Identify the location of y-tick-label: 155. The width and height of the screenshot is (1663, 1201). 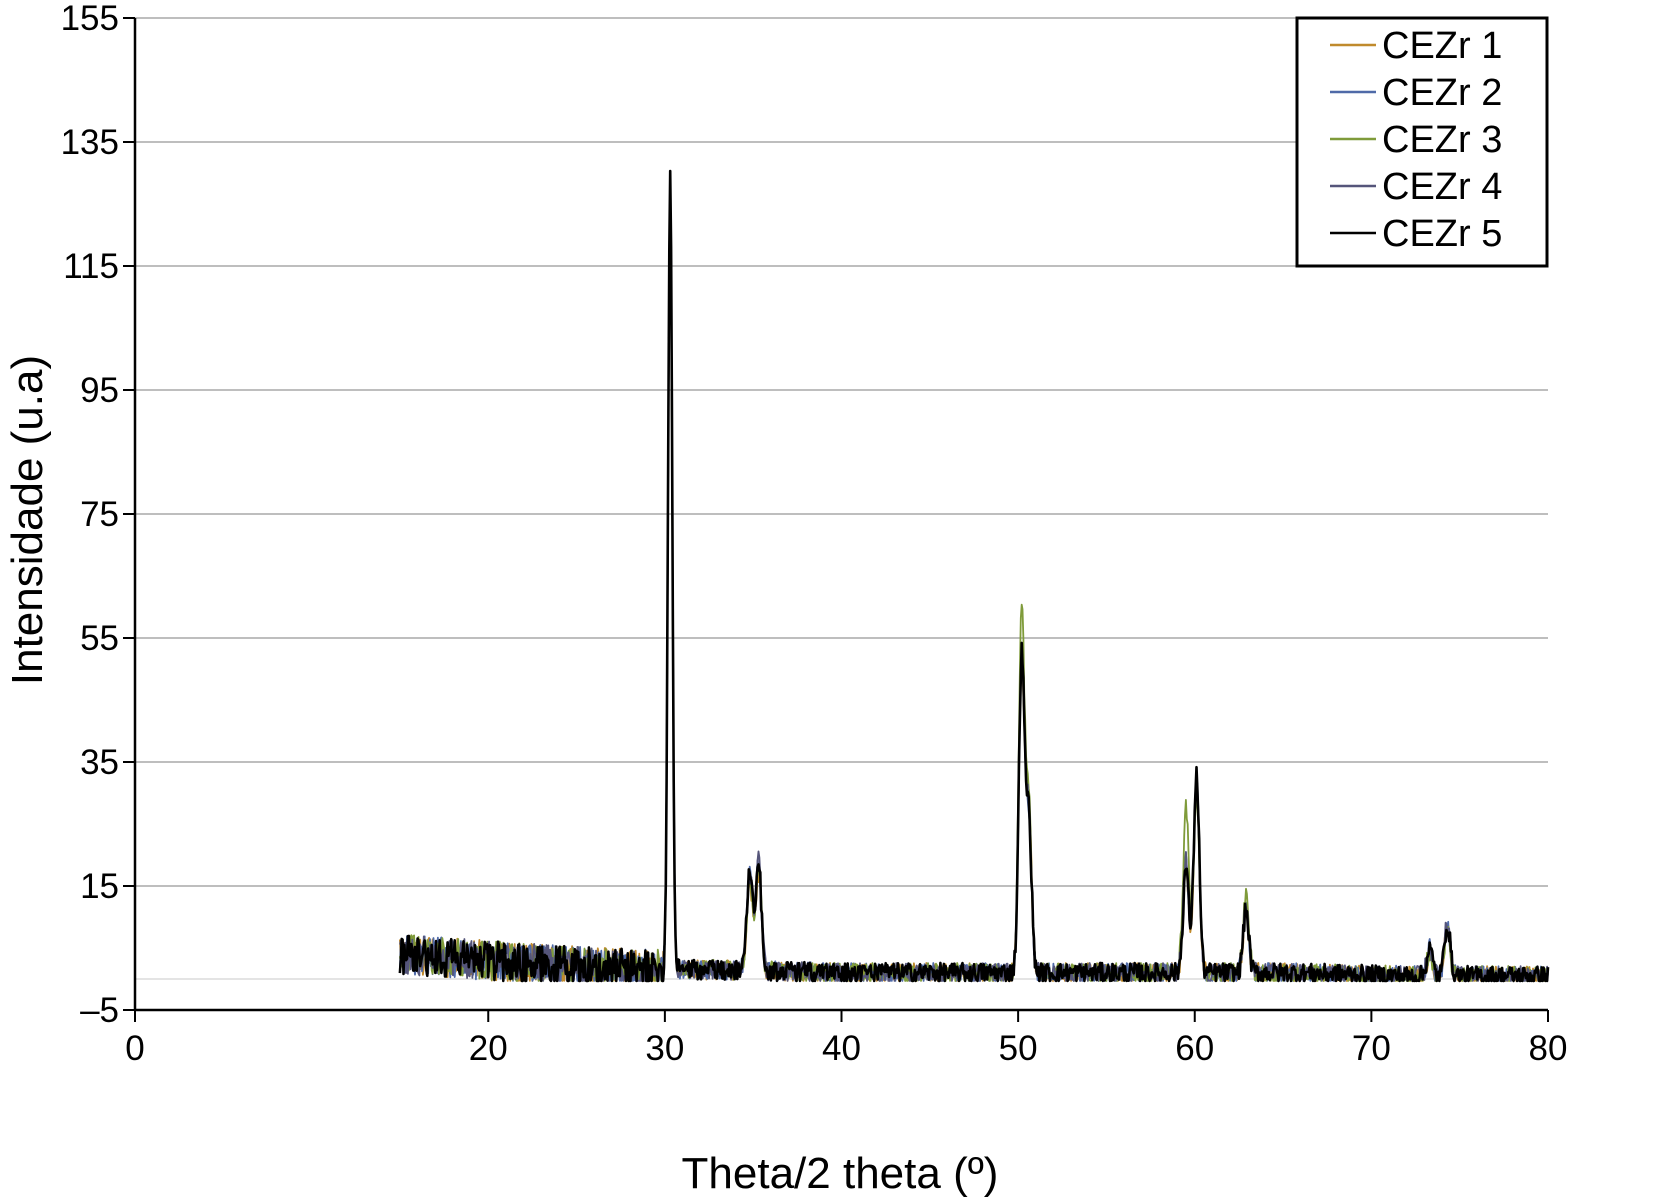
(90, 19).